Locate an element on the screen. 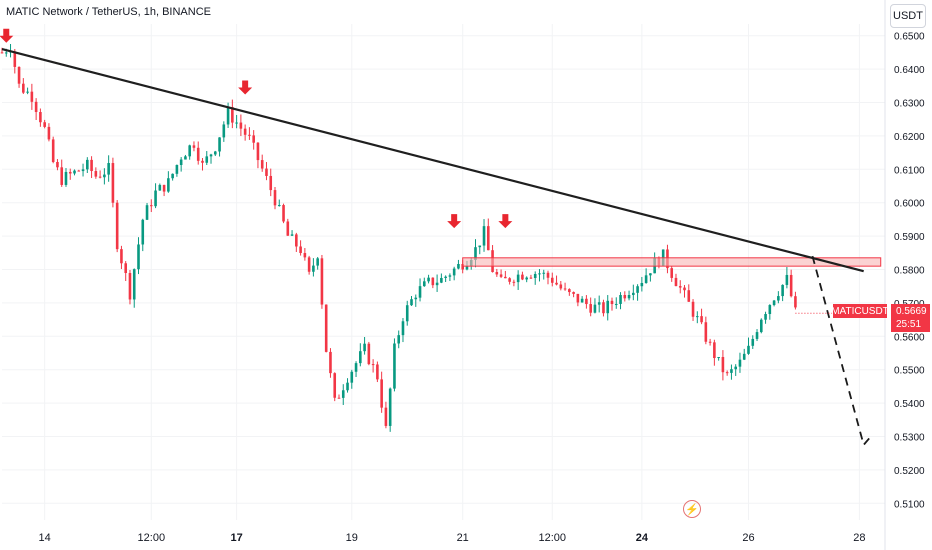  swing-high-arrow-icon is located at coordinates (454, 221).